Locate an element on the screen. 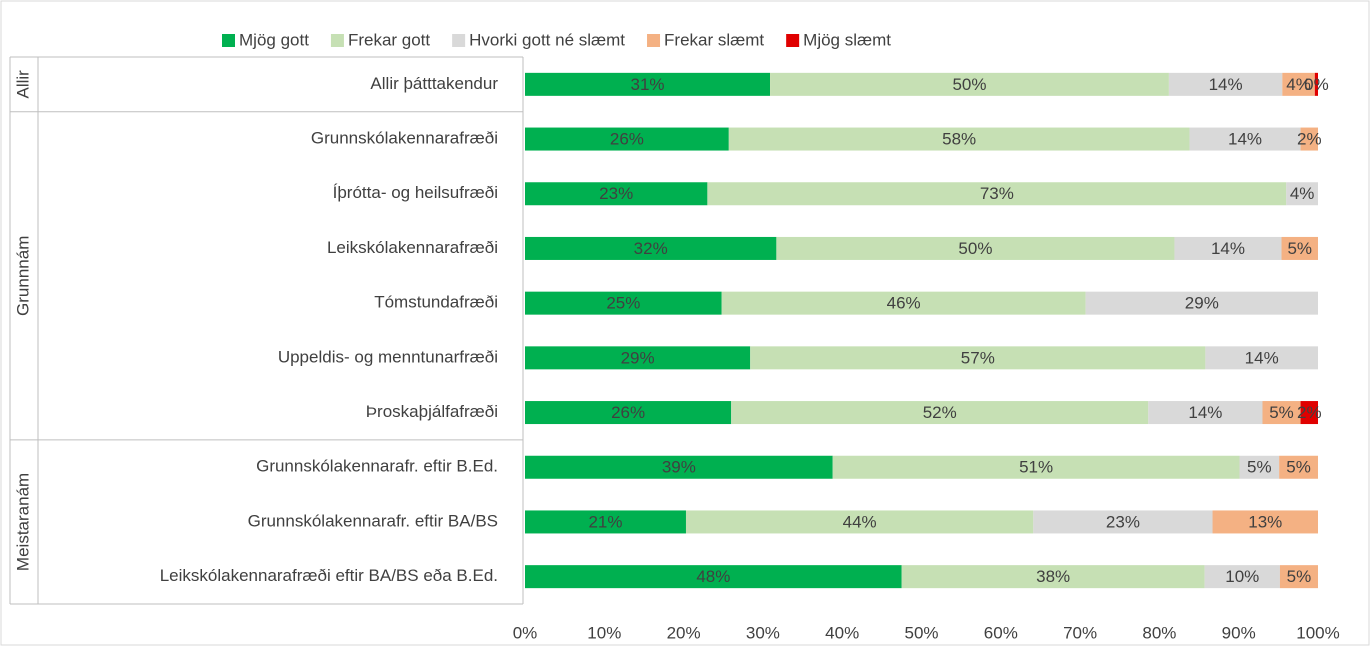  data-label: 38% is located at coordinates (1053, 576).